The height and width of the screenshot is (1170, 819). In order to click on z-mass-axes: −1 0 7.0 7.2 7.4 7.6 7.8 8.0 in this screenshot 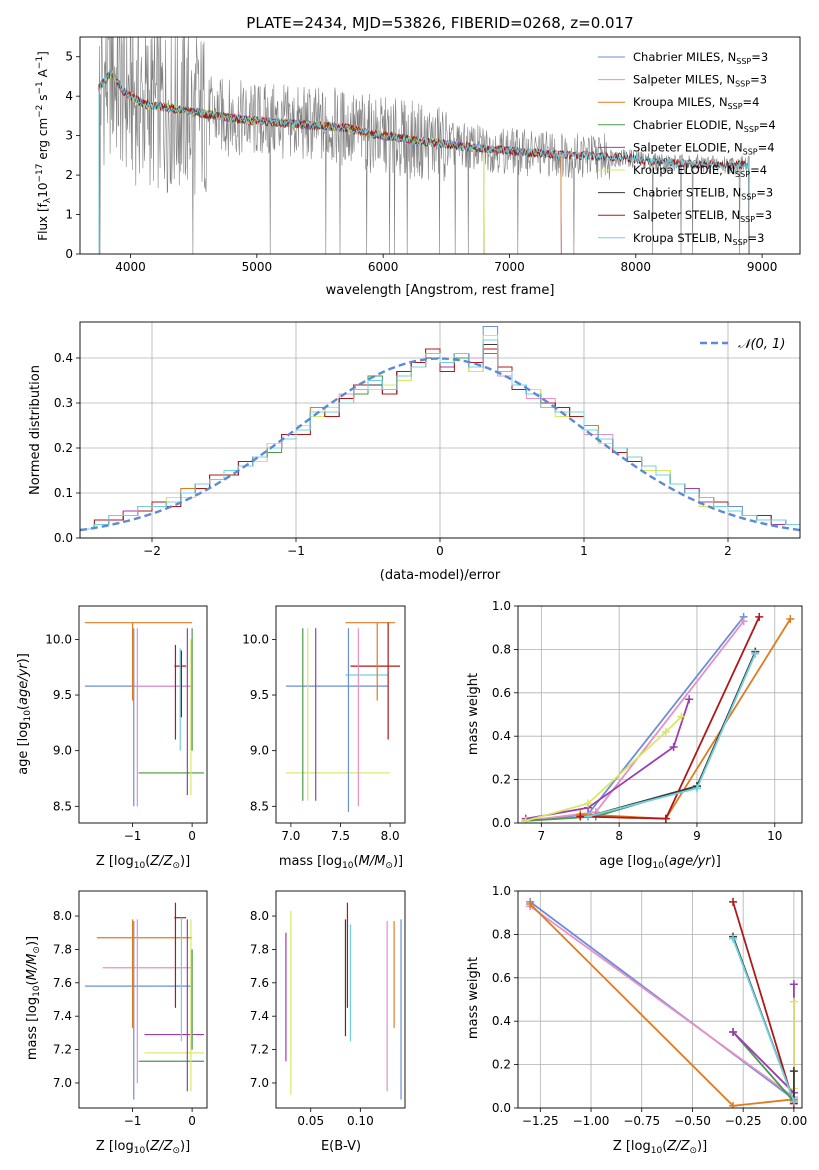, I will do `click(130, 1009)`.